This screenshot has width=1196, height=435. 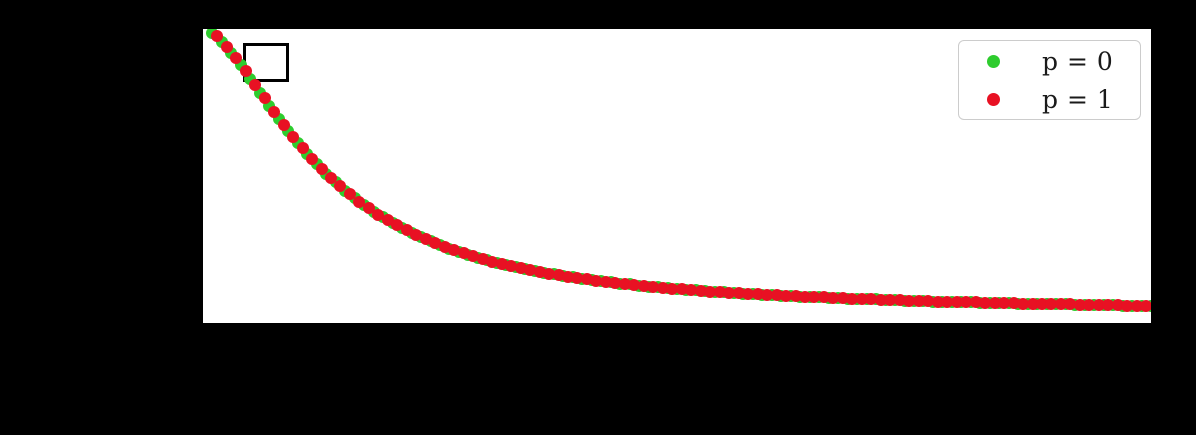 I want to click on legend-box: p = 0 p = 1, so click(x=1049, y=80).